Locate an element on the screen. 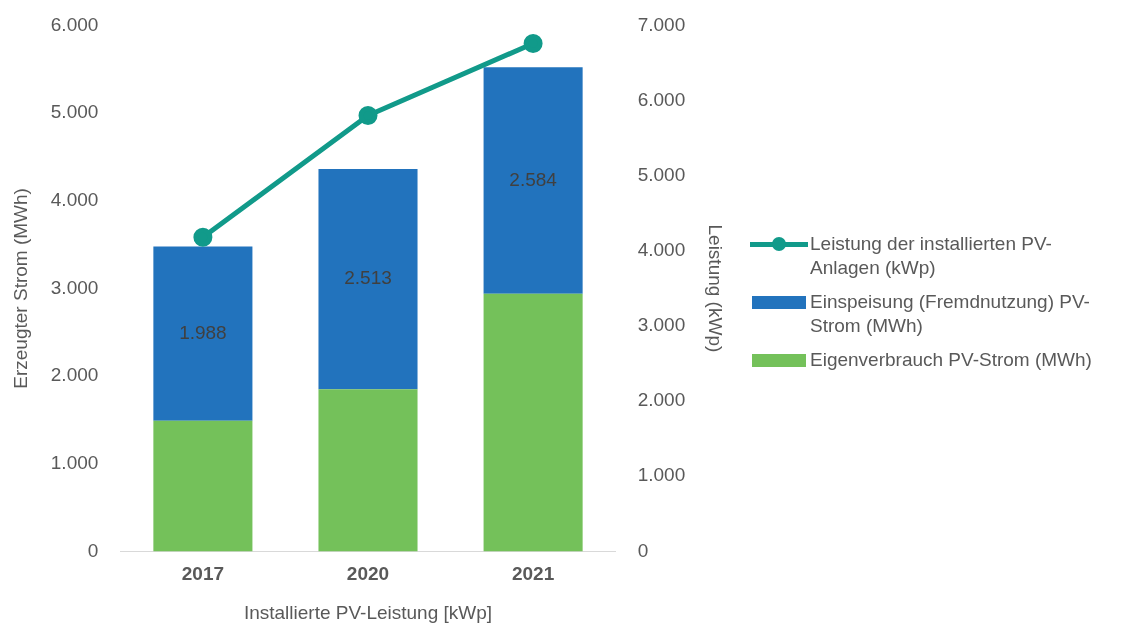  x-tick-label: 2020 is located at coordinates (368, 574).